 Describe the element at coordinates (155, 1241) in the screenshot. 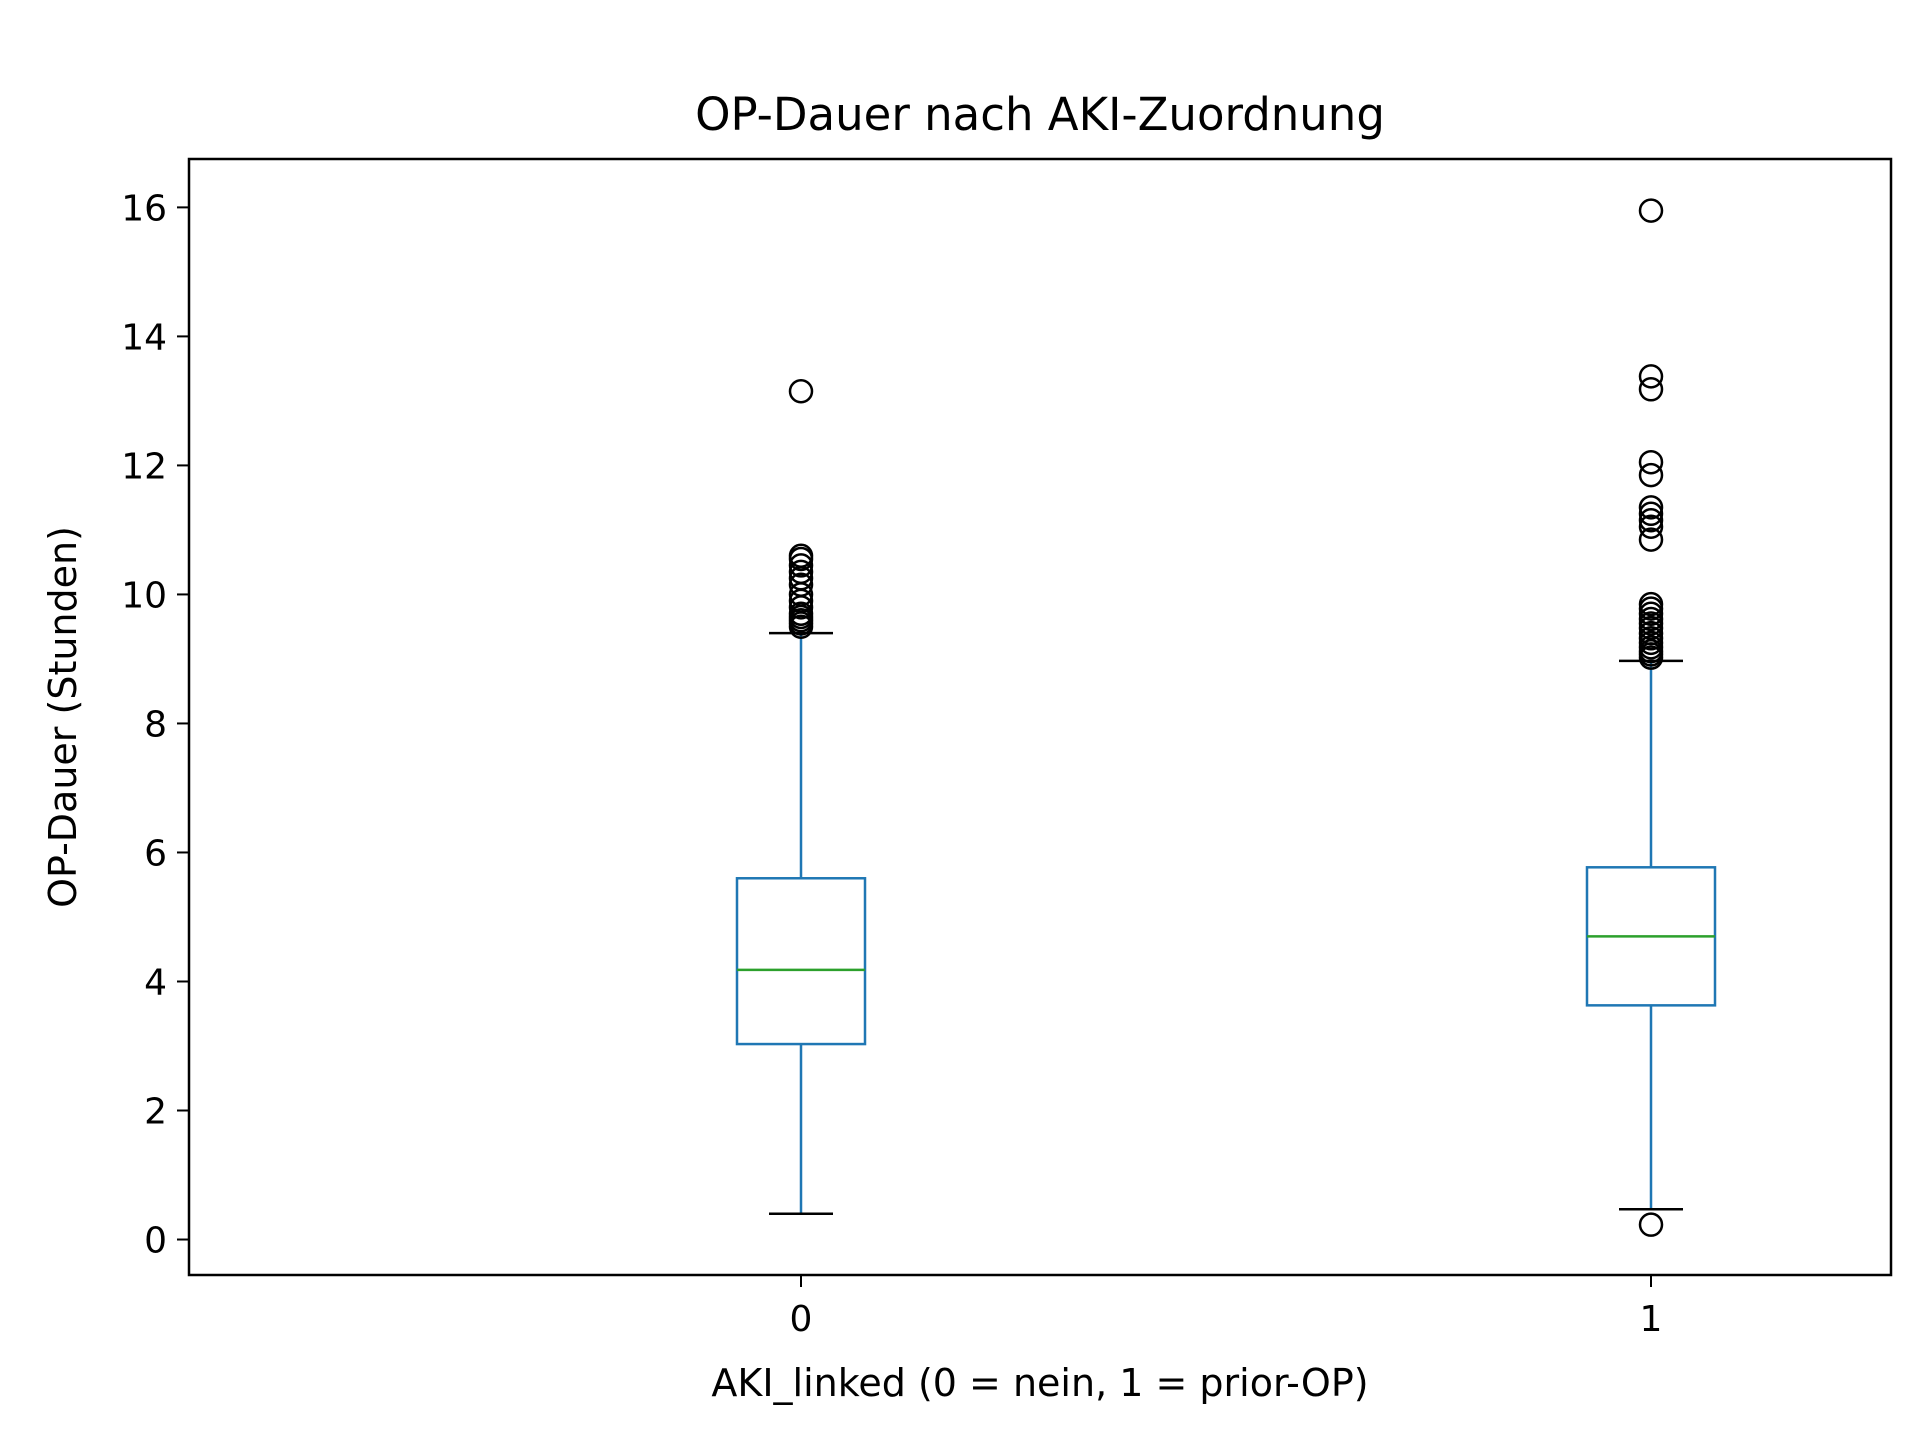

I see `y-tick-label-0: 0` at that location.